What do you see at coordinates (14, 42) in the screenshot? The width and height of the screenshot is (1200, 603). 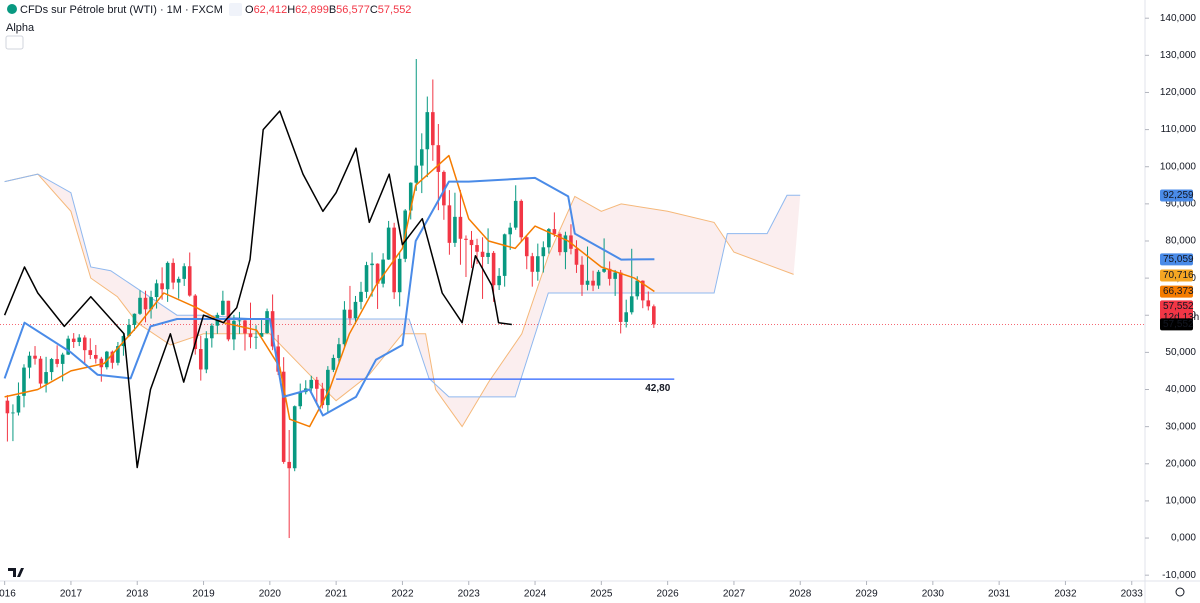 I see `toggle-button` at bounding box center [14, 42].